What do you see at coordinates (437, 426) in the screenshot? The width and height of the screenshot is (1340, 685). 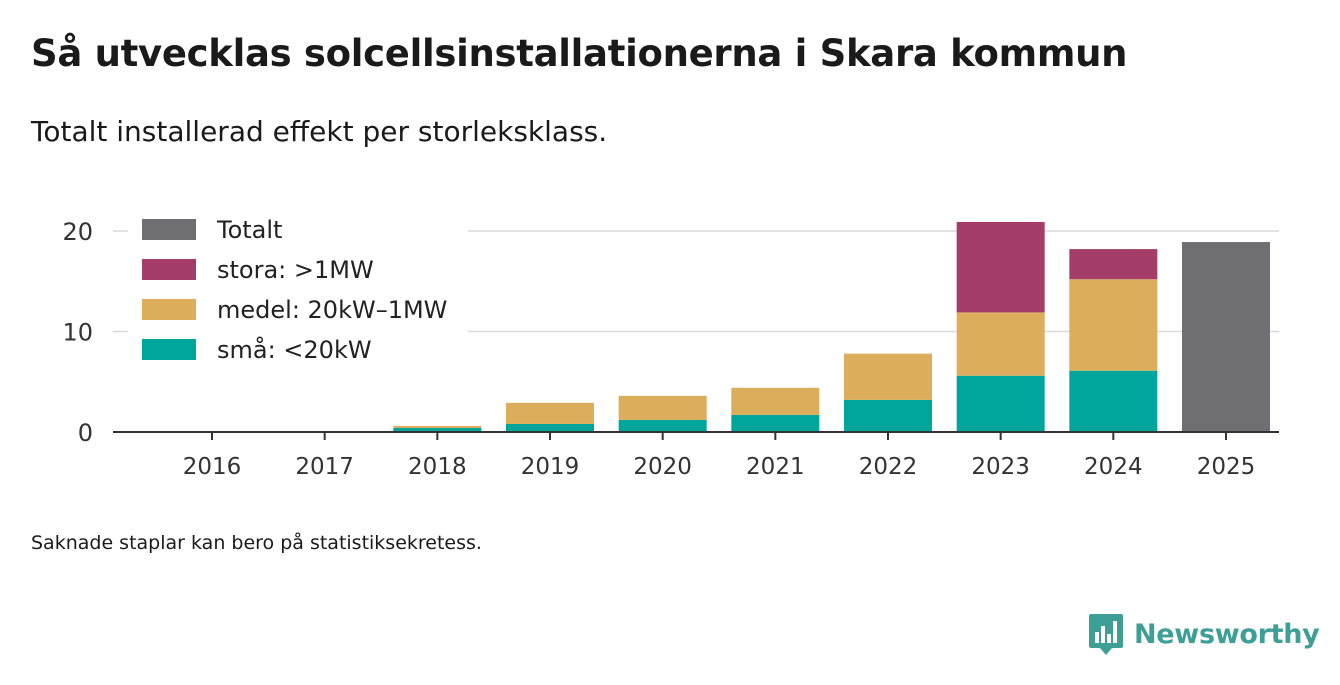 I see `bar-2018-medel` at bounding box center [437, 426].